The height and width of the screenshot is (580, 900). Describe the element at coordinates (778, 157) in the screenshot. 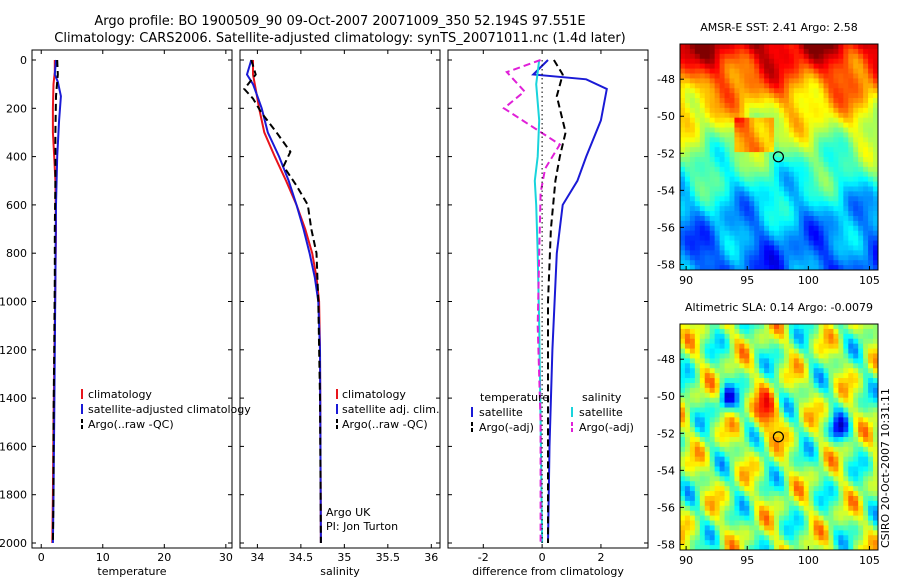

I see `argo-position-marker` at that location.